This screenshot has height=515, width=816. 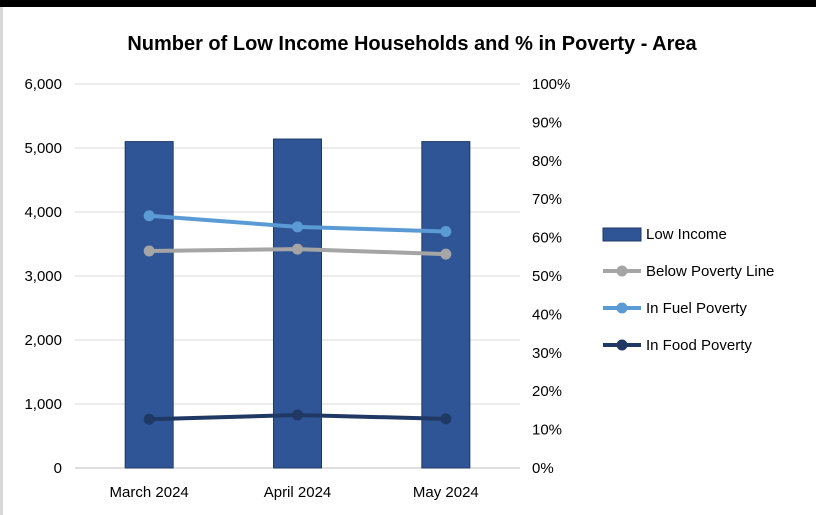 What do you see at coordinates (547, 199) in the screenshot?
I see `right-tick-label: 70%` at bounding box center [547, 199].